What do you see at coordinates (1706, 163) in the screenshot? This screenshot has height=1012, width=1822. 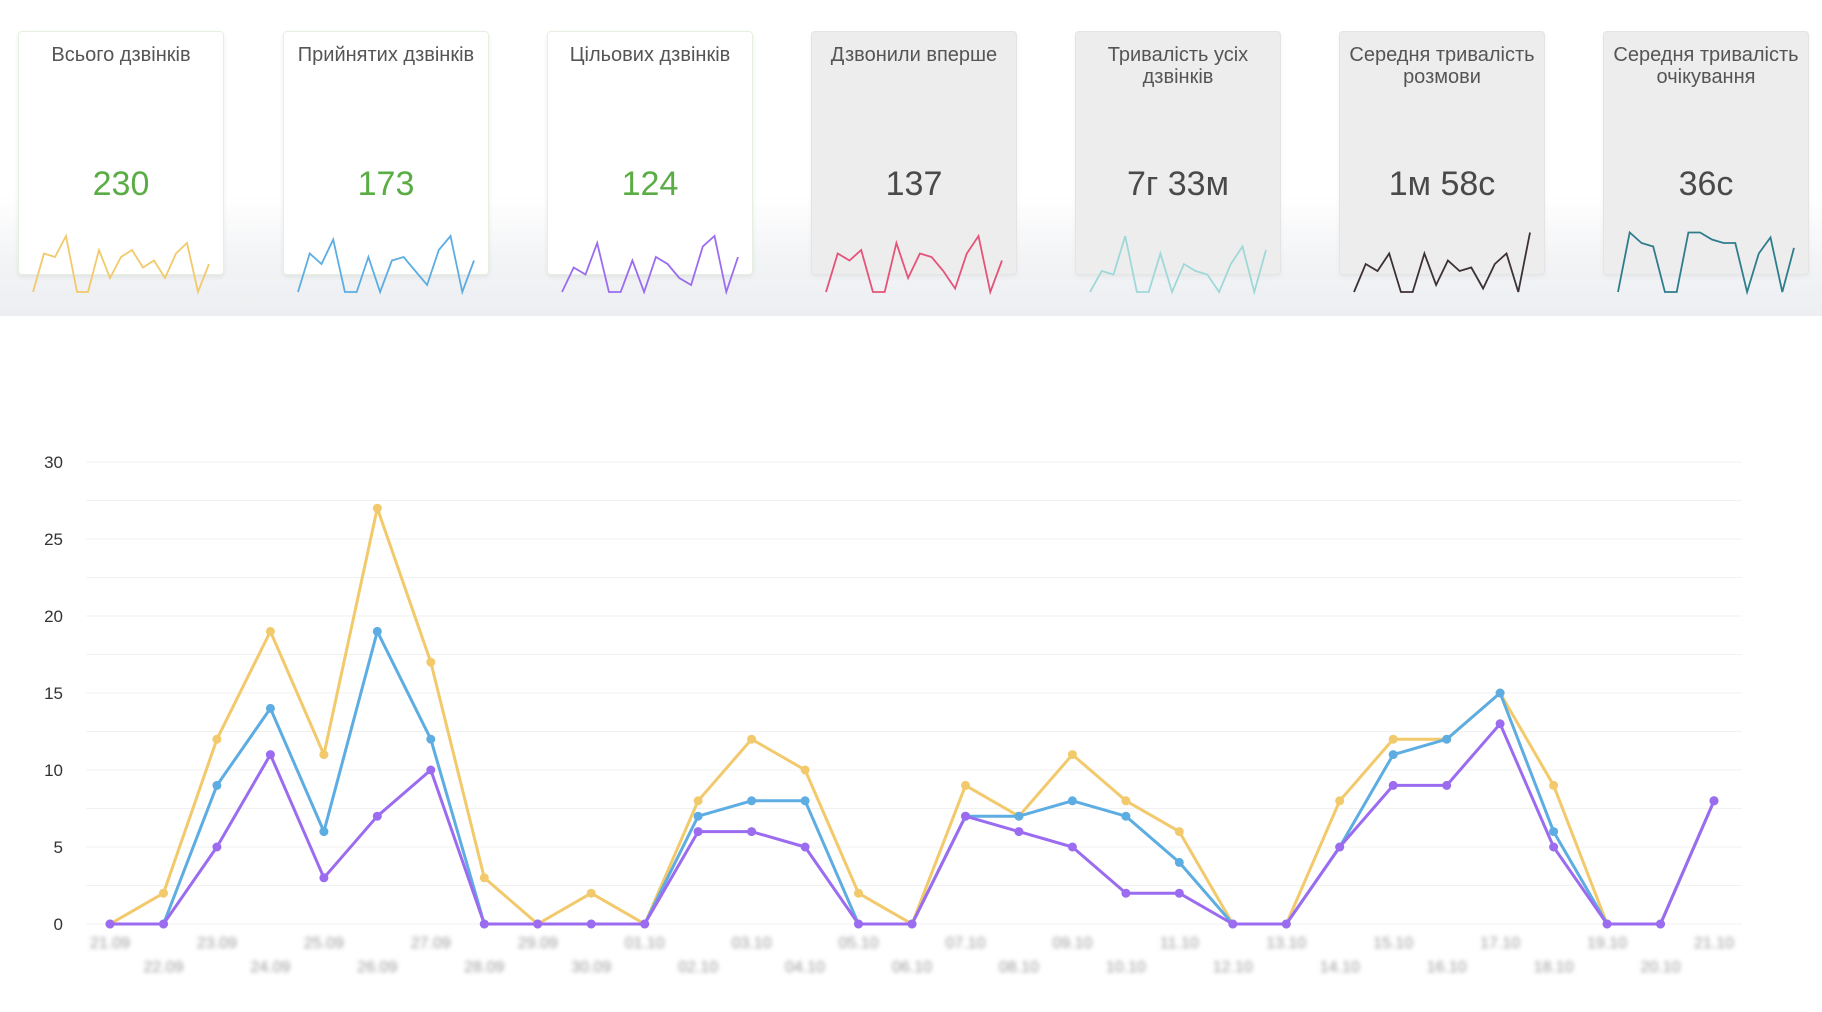 I see `stat-card: Середня тривалість очікування 36с` at bounding box center [1706, 163].